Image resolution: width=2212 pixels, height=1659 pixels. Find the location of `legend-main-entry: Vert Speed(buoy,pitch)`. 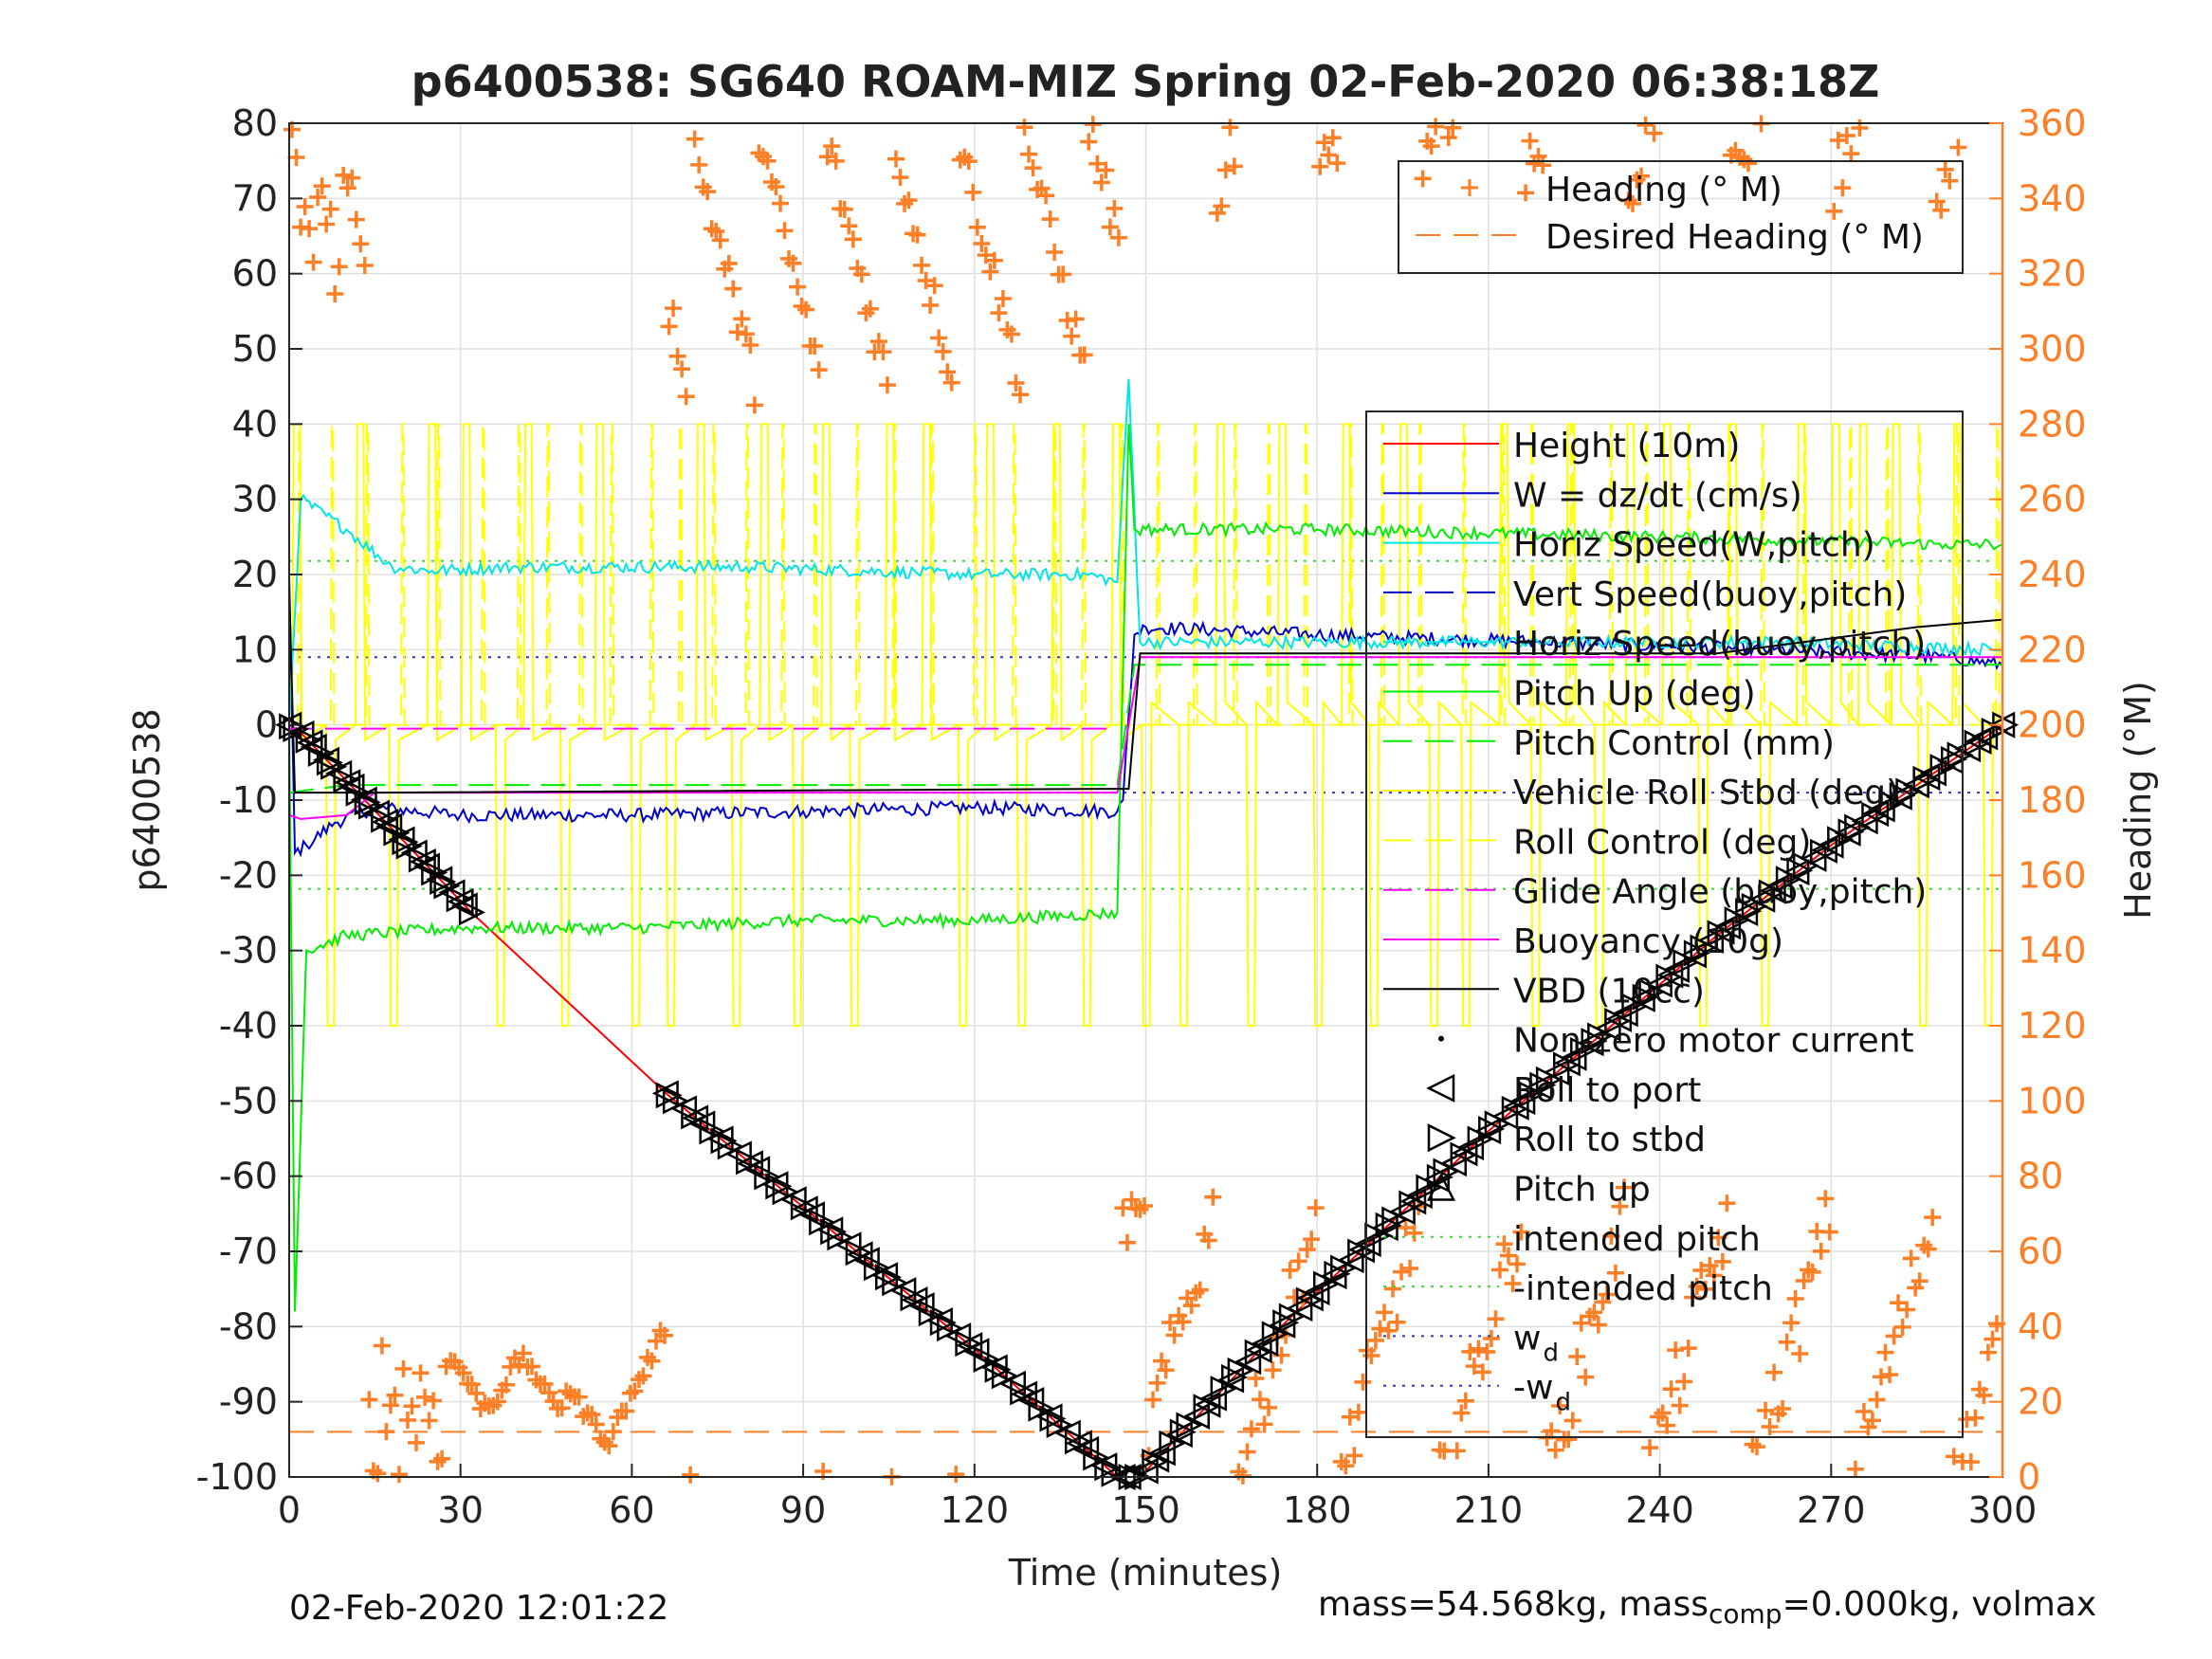

legend-main-entry: Vert Speed(buoy,pitch) is located at coordinates (1710, 594).